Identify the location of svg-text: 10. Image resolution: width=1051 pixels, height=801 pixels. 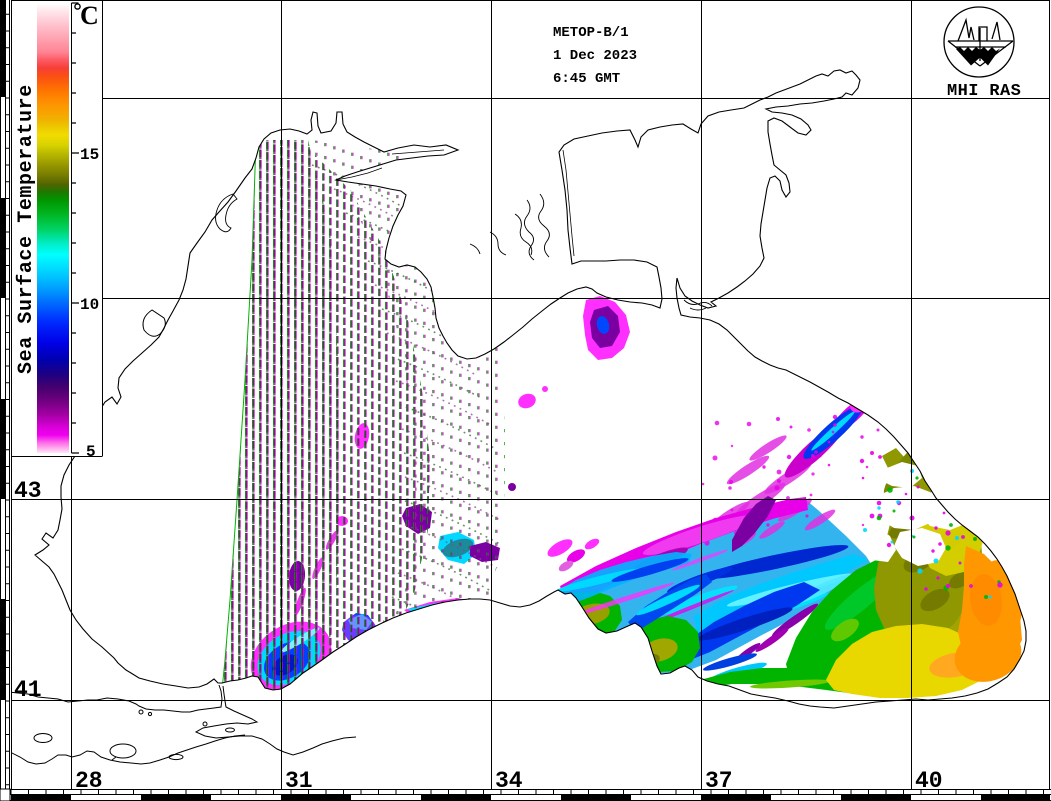
(89, 305).